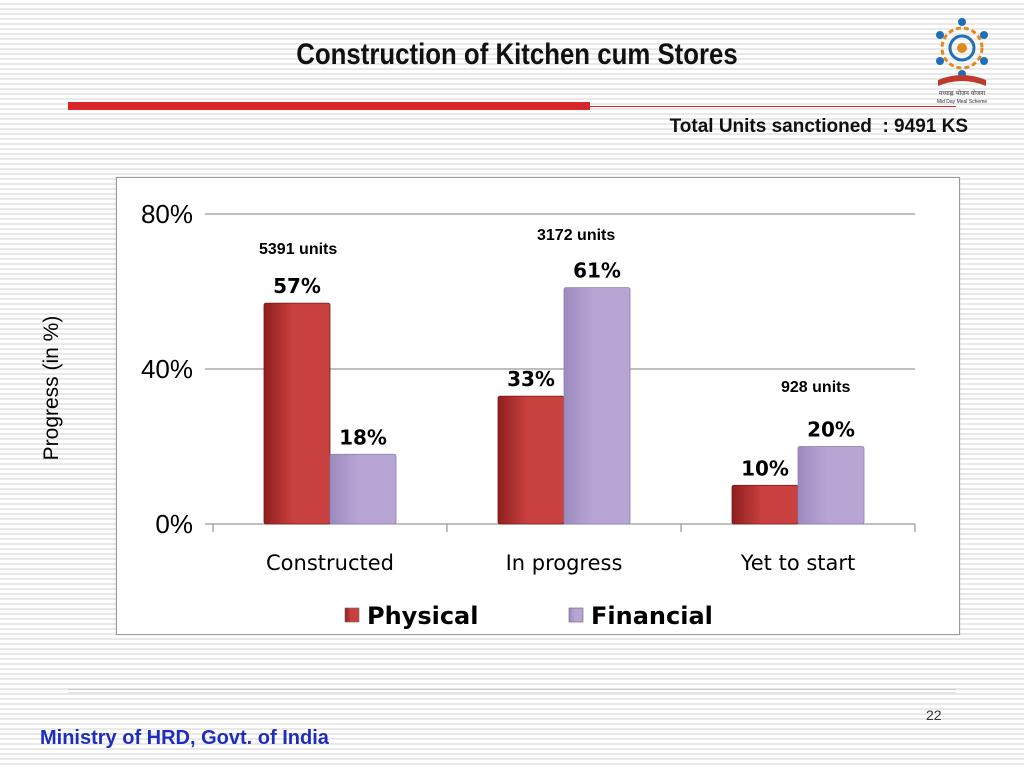  I want to click on y-tick-label: 0%, so click(174, 524).